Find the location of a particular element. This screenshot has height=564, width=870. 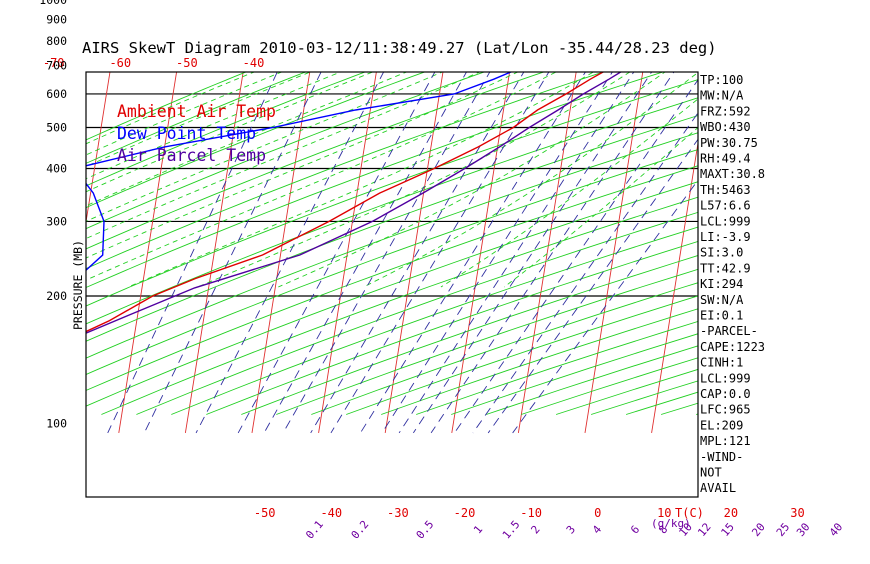

index-entry: MW:N/A is located at coordinates (722, 96).